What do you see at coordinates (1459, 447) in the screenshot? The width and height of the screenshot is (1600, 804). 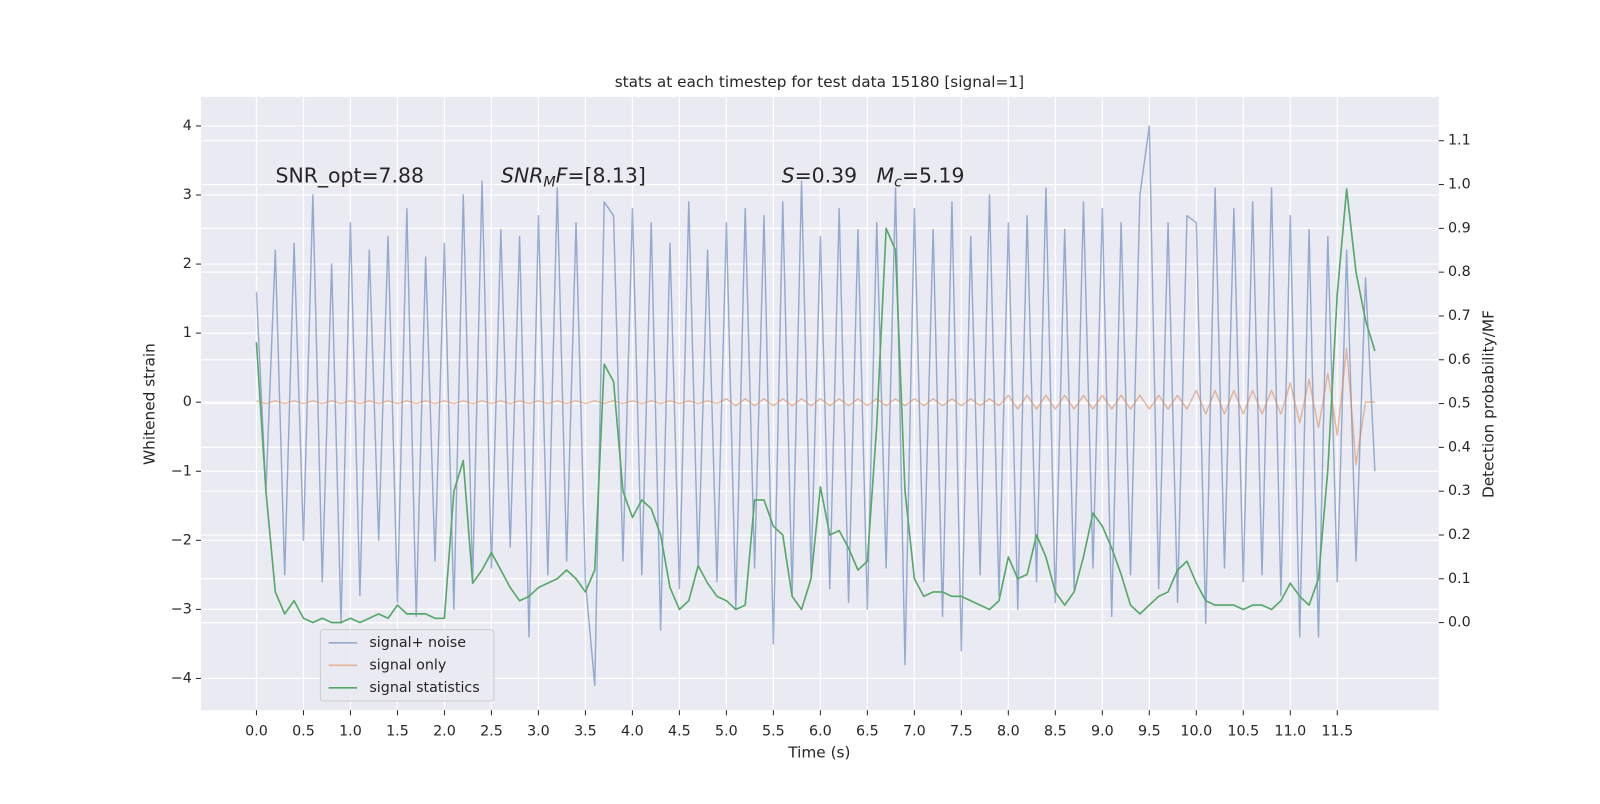 I see `y2-tick-label: 0.4` at bounding box center [1459, 447].